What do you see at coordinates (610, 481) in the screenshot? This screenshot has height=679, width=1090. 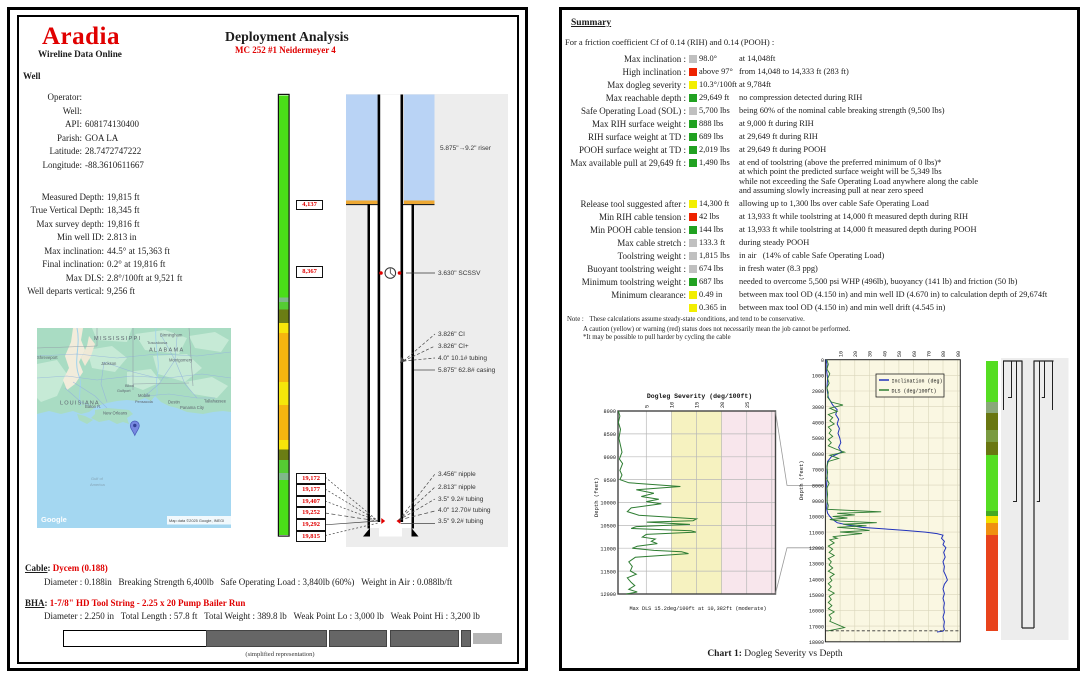 I see `svg-text: 9500` at bounding box center [610, 481].